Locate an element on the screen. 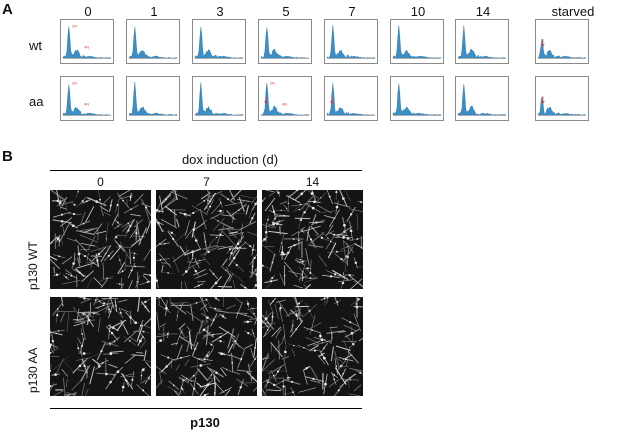 Image resolution: width=617 pixels, height=433 pixels. dox-title-rule is located at coordinates (206, 170).